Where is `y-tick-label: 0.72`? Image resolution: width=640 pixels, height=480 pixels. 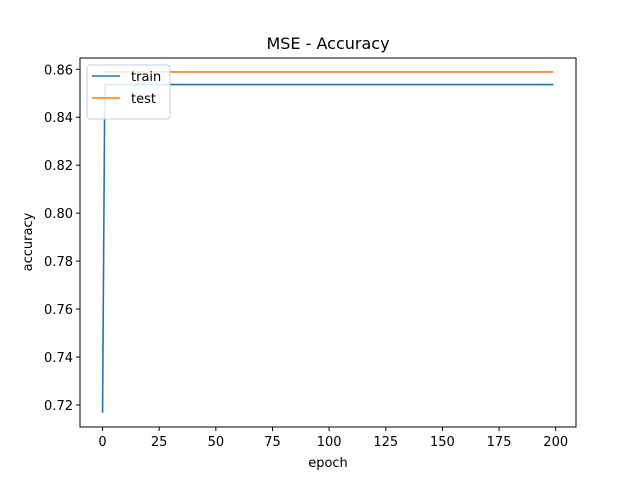 y-tick-label: 0.72 is located at coordinates (58, 406).